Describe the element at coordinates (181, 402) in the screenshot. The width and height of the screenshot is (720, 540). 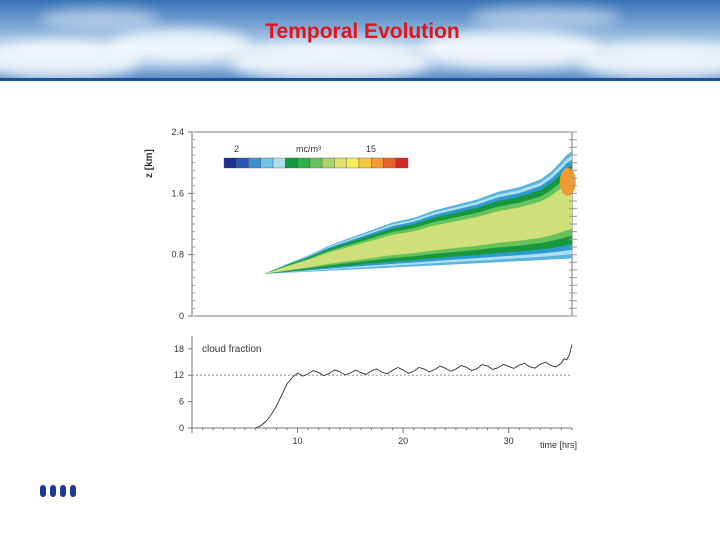
I see `cf-y-tick-label: 6` at that location.